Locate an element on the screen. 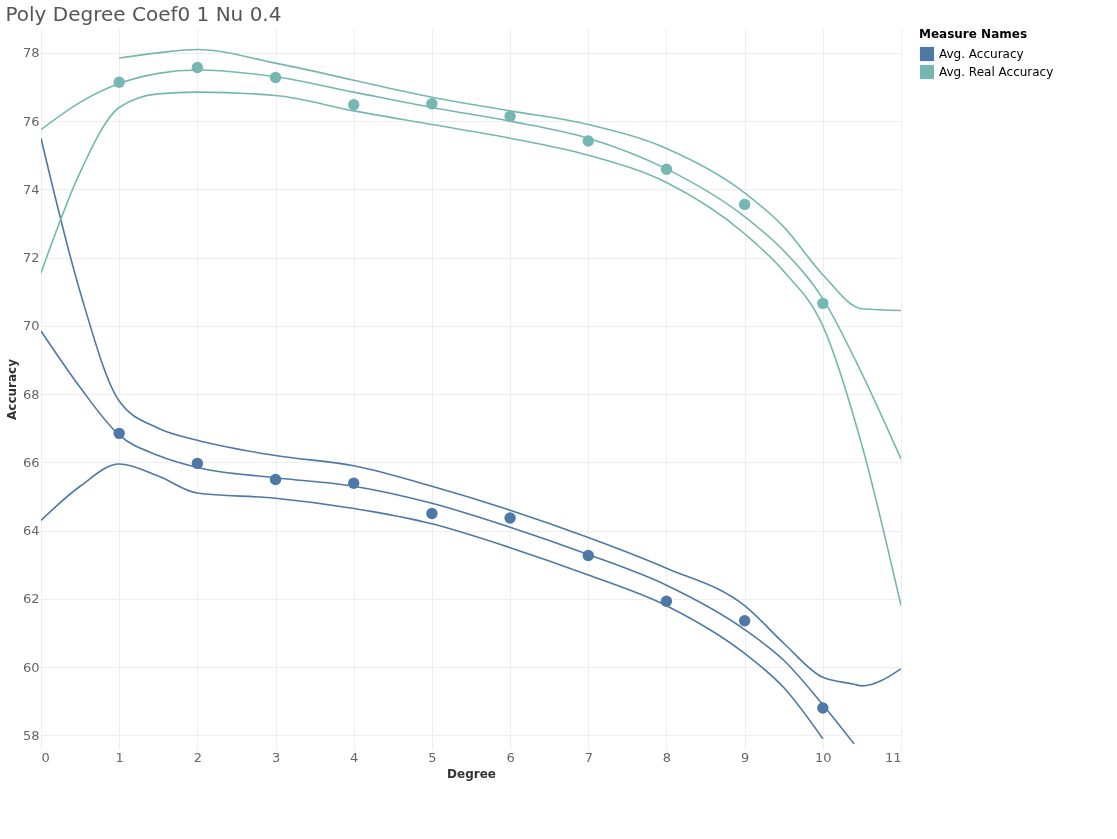 This screenshot has height=839, width=1117. x-tick-label: 4 is located at coordinates (354, 757).